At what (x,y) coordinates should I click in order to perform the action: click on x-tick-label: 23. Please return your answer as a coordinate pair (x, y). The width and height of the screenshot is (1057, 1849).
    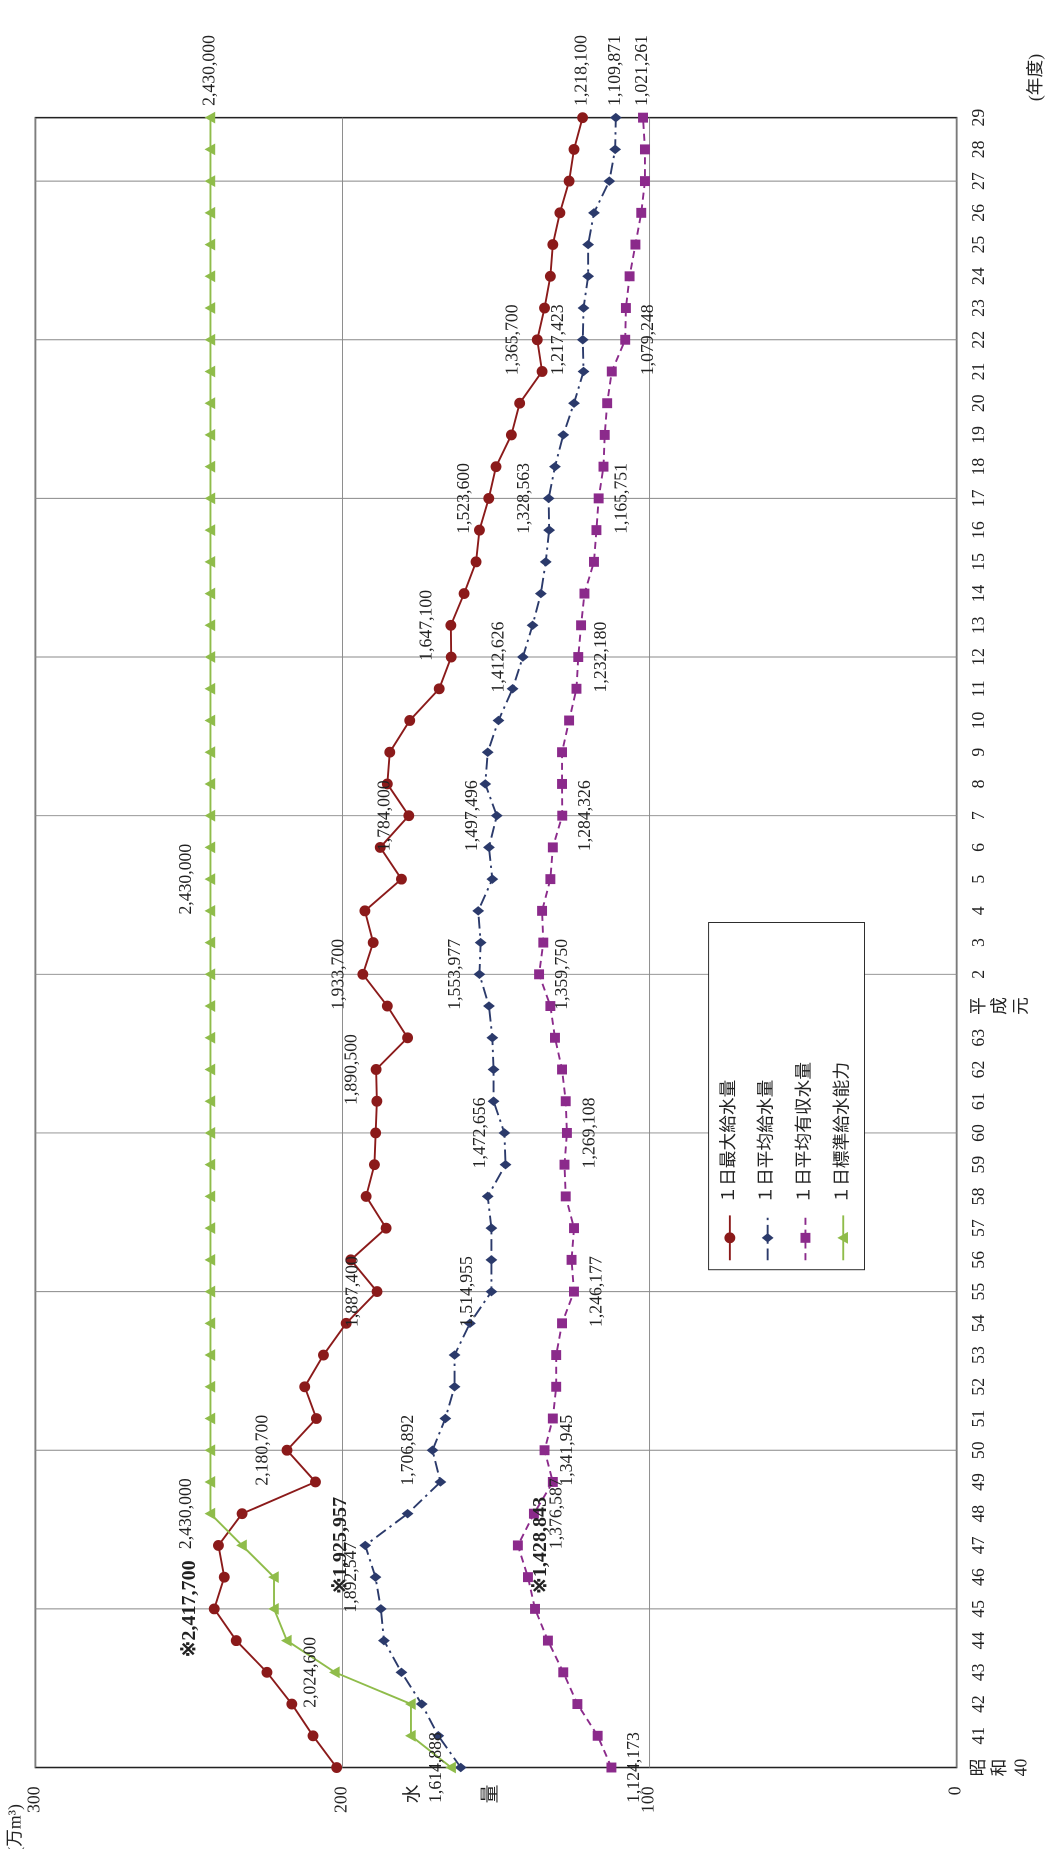
    Looking at the image, I should click on (979, 308).